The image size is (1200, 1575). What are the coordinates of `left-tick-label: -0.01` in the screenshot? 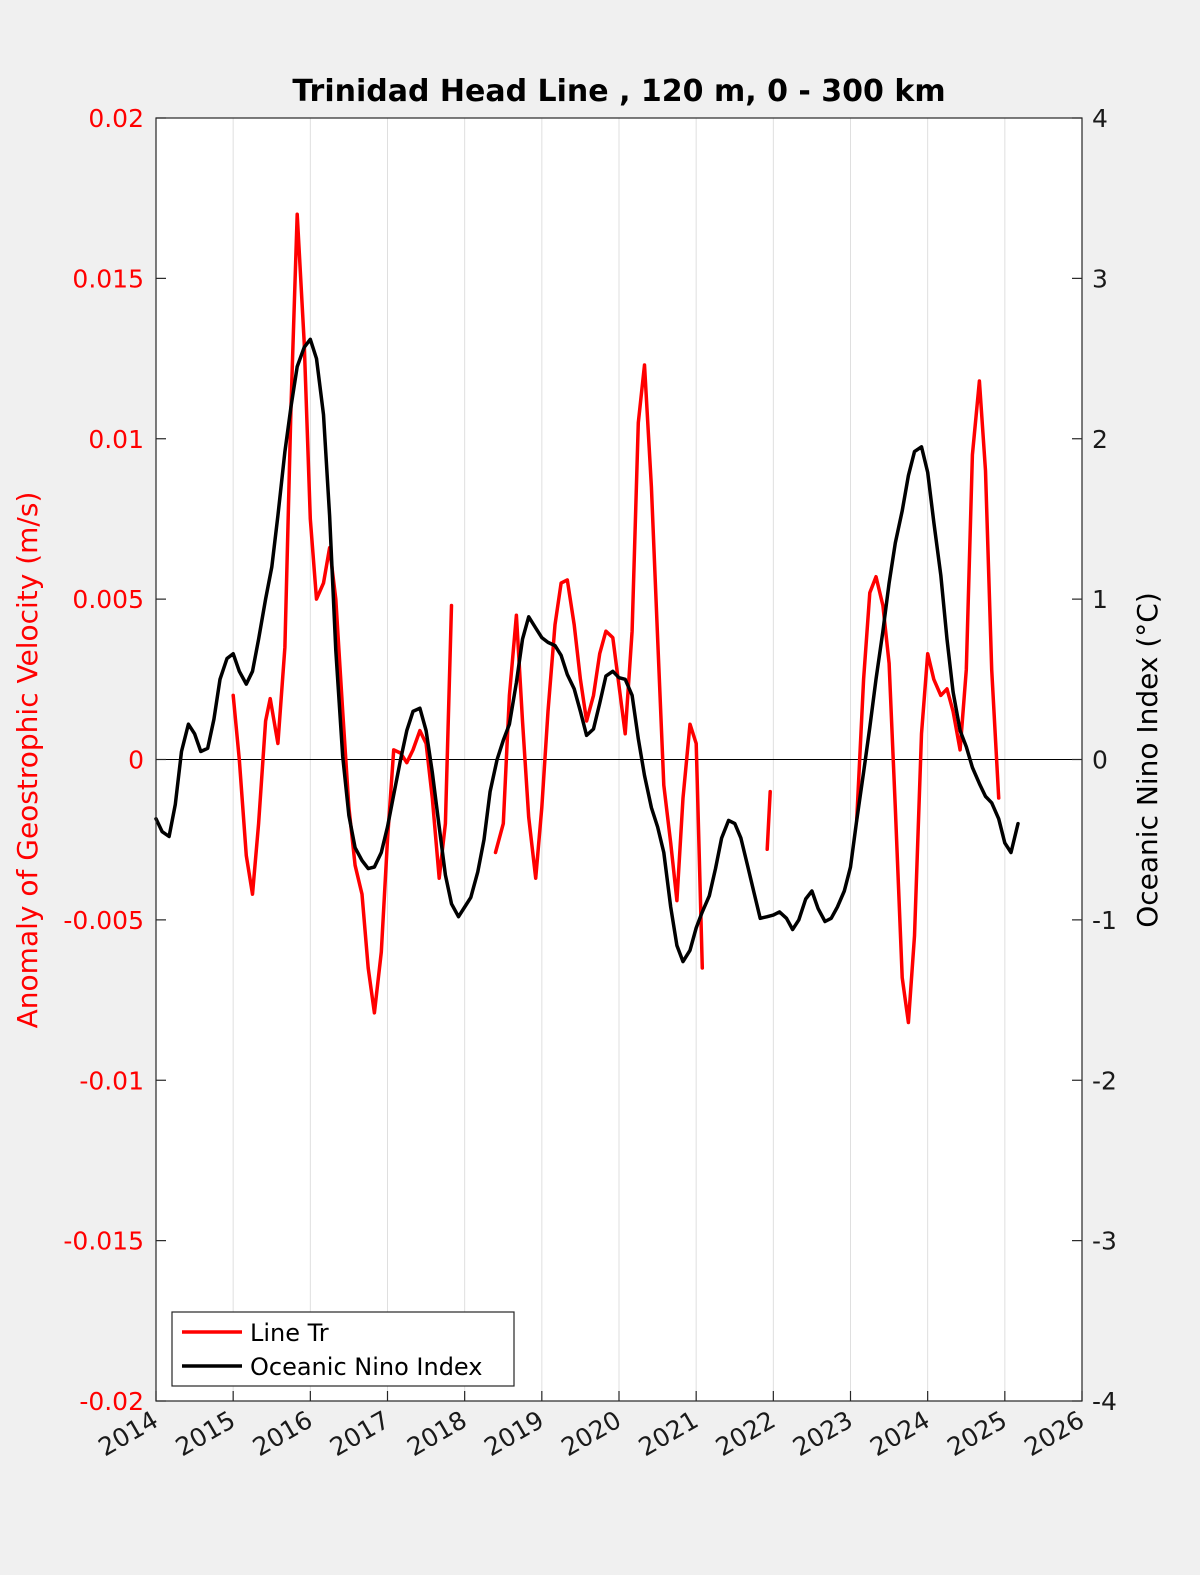 It's located at (111, 1080).